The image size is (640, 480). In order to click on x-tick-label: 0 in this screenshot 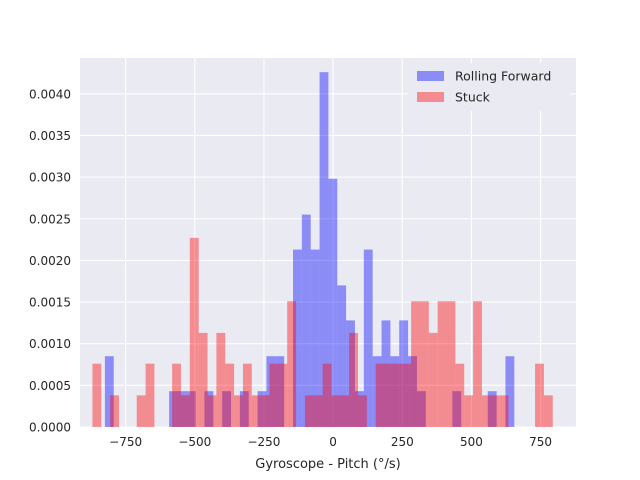, I will do `click(333, 442)`.